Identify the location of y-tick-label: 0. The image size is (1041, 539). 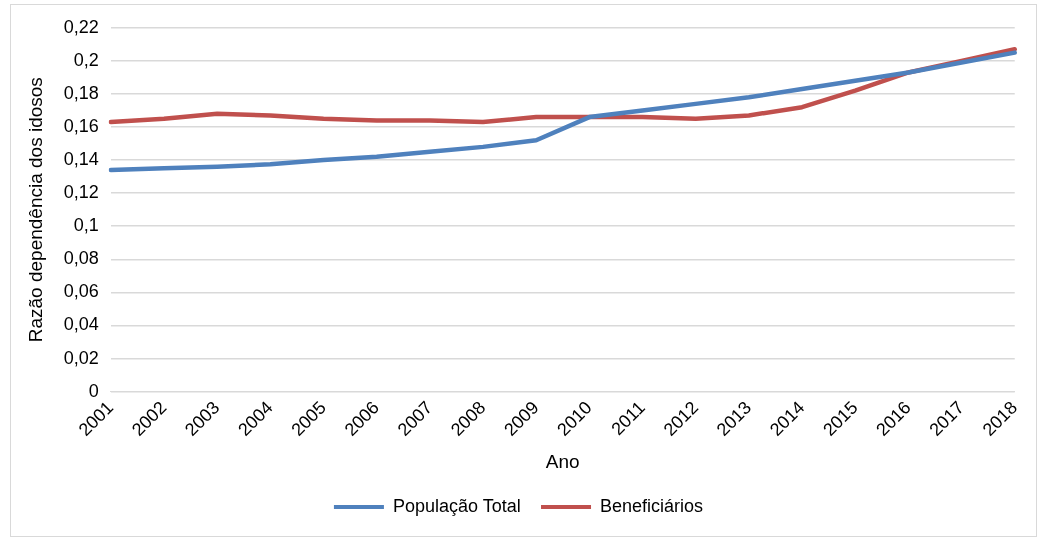
(93, 390).